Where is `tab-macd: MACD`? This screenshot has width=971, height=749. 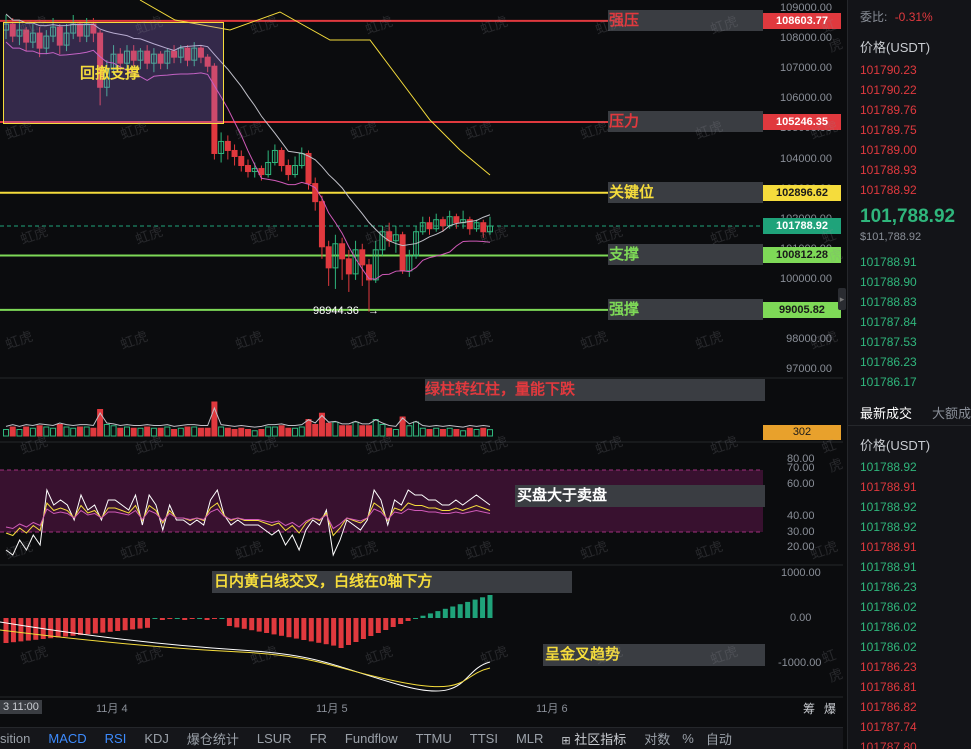
tab-macd: MACD is located at coordinates (67, 738).